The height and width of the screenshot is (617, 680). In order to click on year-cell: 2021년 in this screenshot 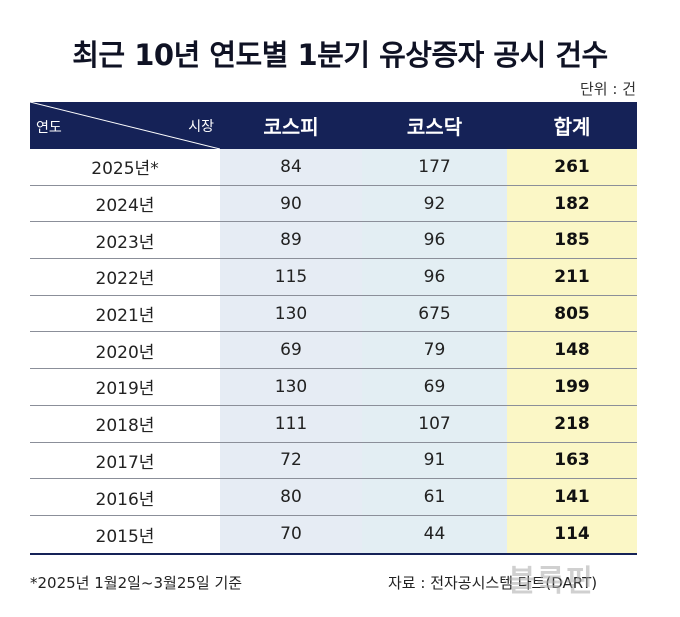, I will do `click(125, 313)`.